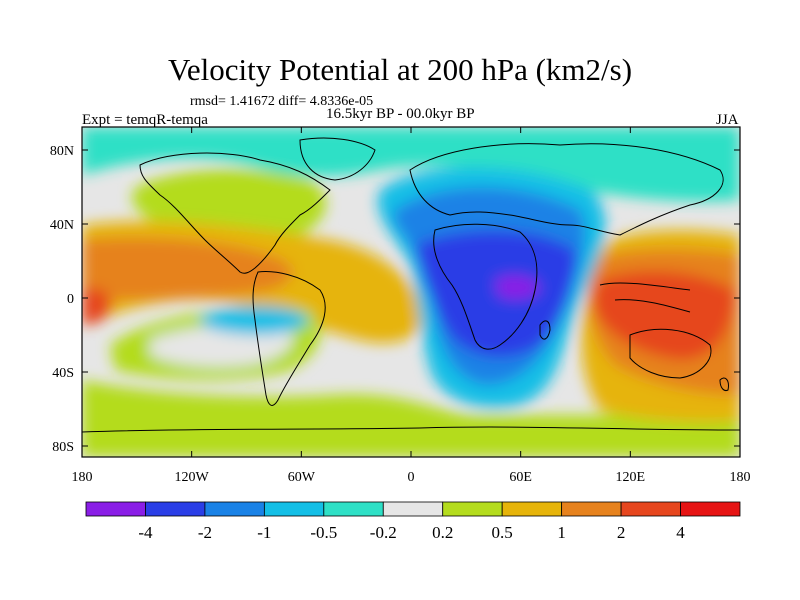 This screenshot has width=800, height=600. What do you see at coordinates (561, 532) in the screenshot?
I see `colorbar-label: 1` at bounding box center [561, 532].